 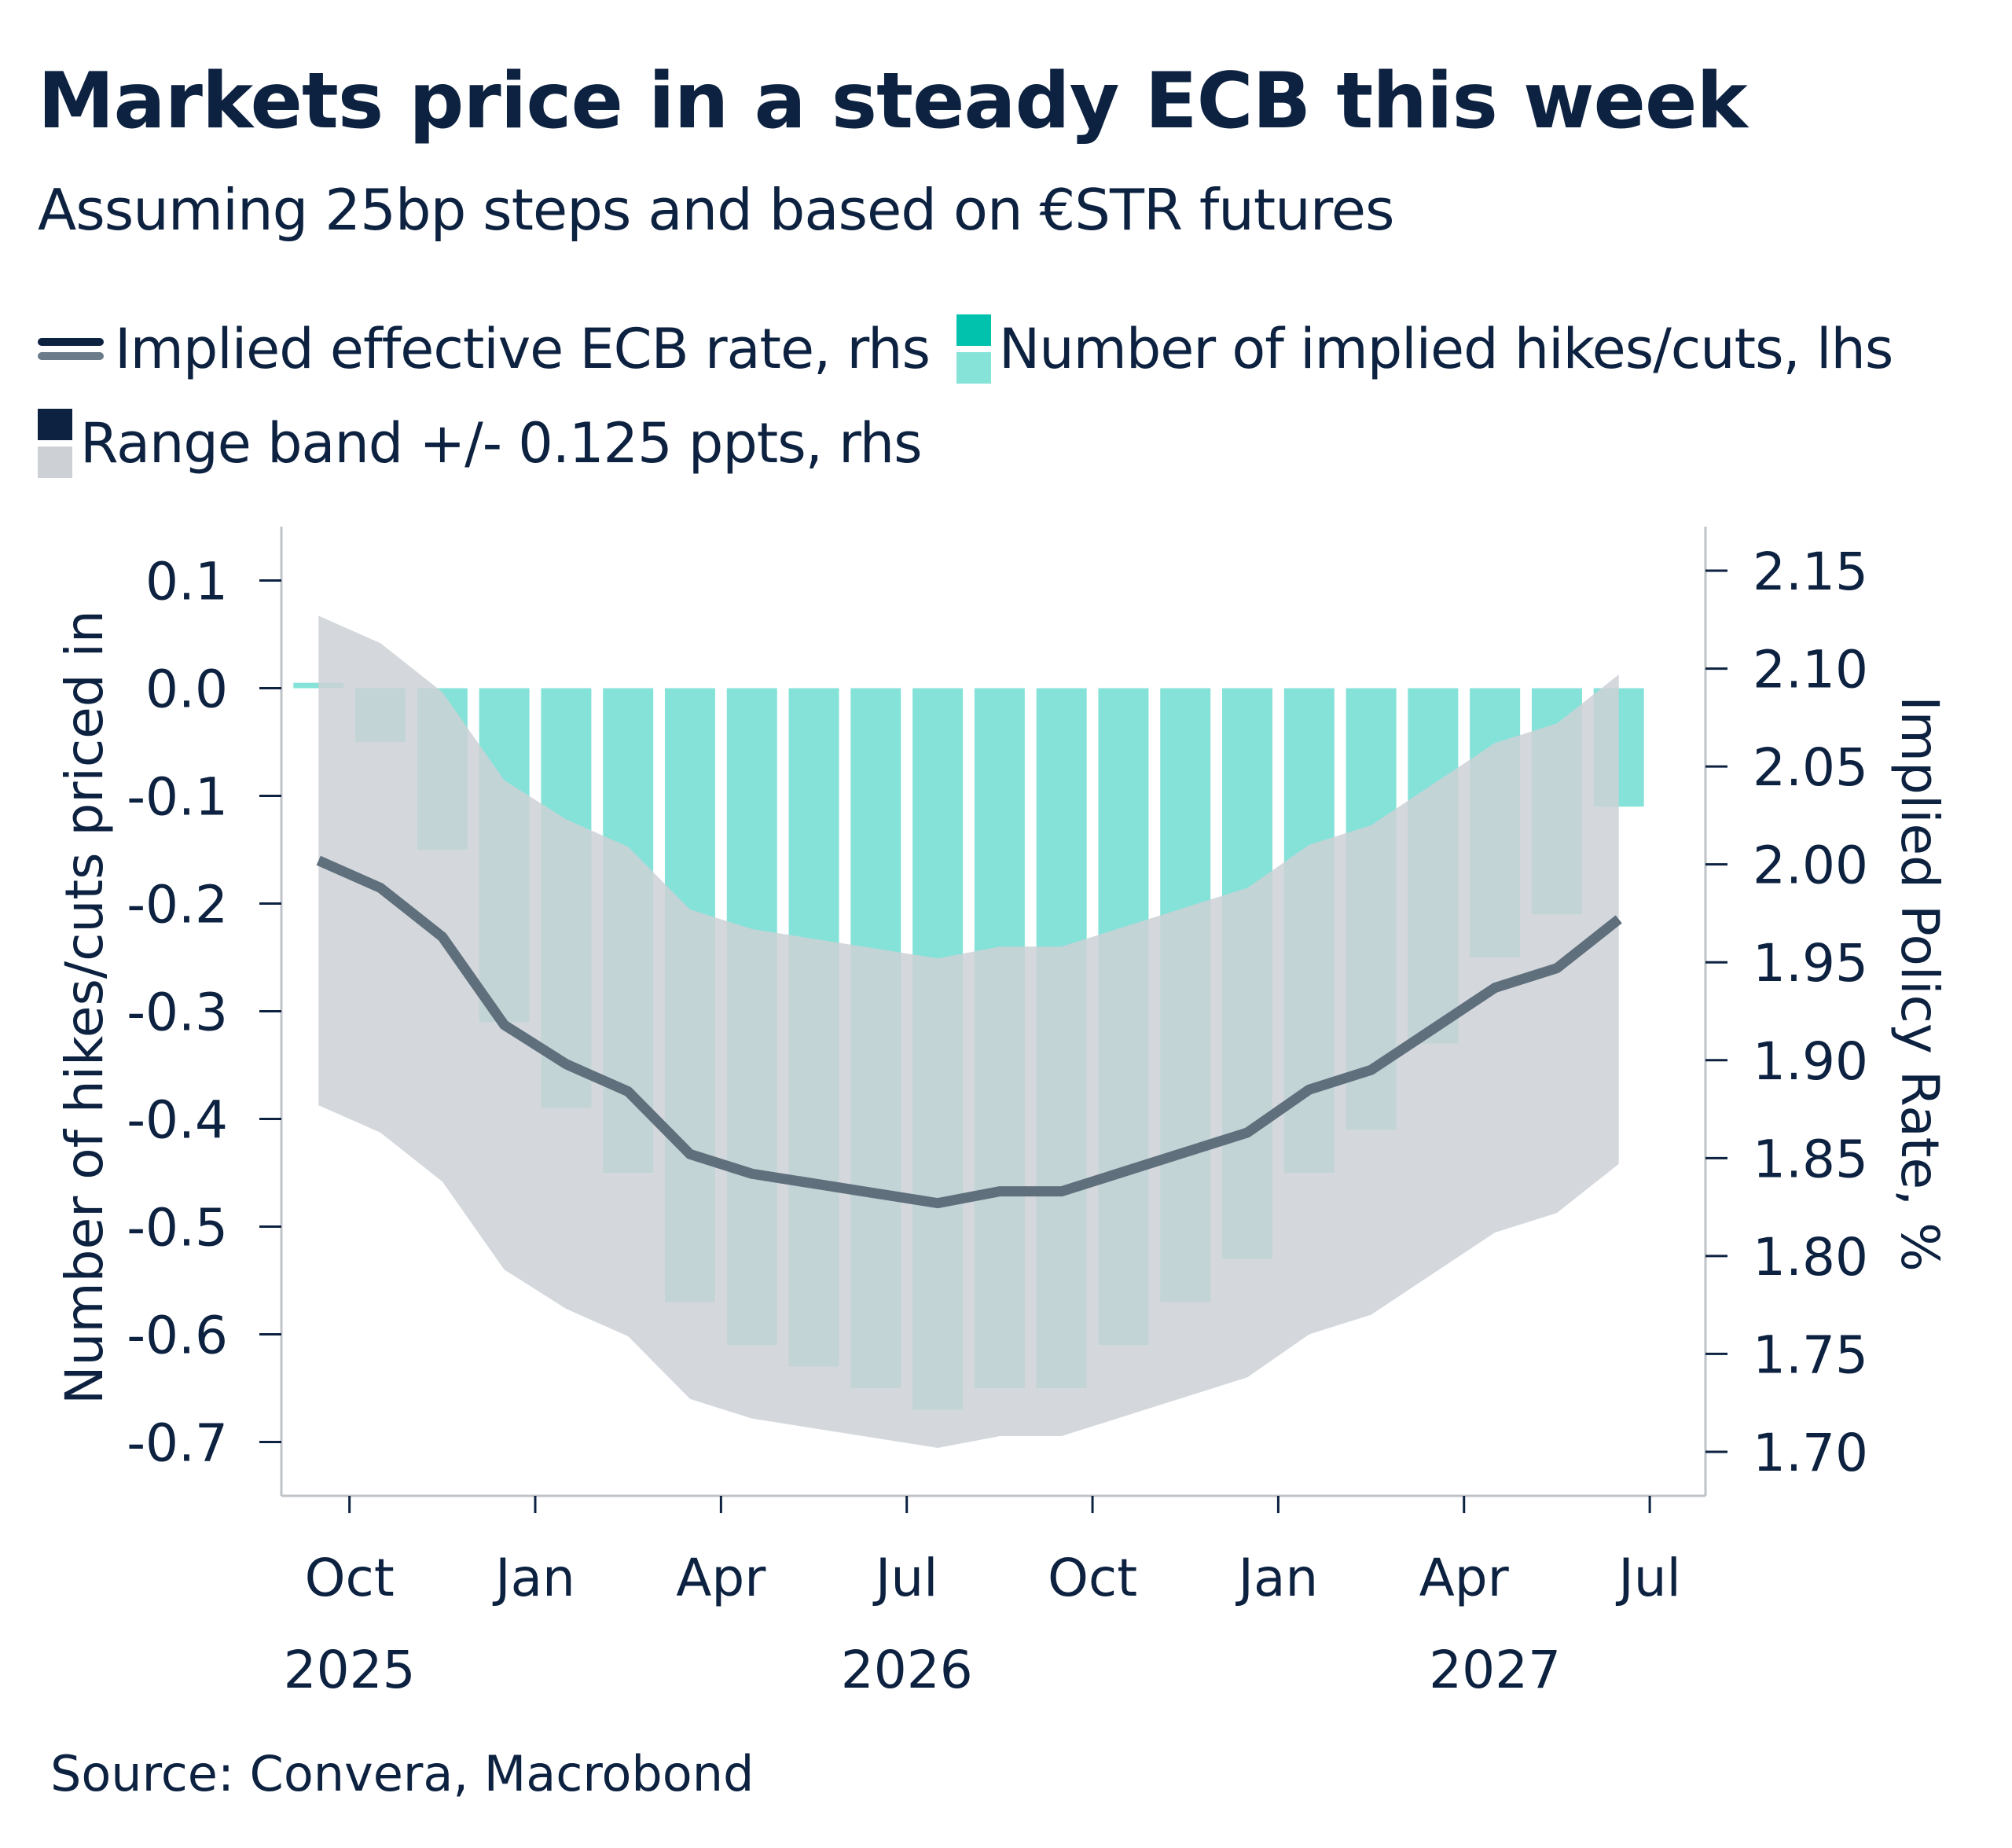 I want to click on legend-bar-swatch, so click(x=973, y=349).